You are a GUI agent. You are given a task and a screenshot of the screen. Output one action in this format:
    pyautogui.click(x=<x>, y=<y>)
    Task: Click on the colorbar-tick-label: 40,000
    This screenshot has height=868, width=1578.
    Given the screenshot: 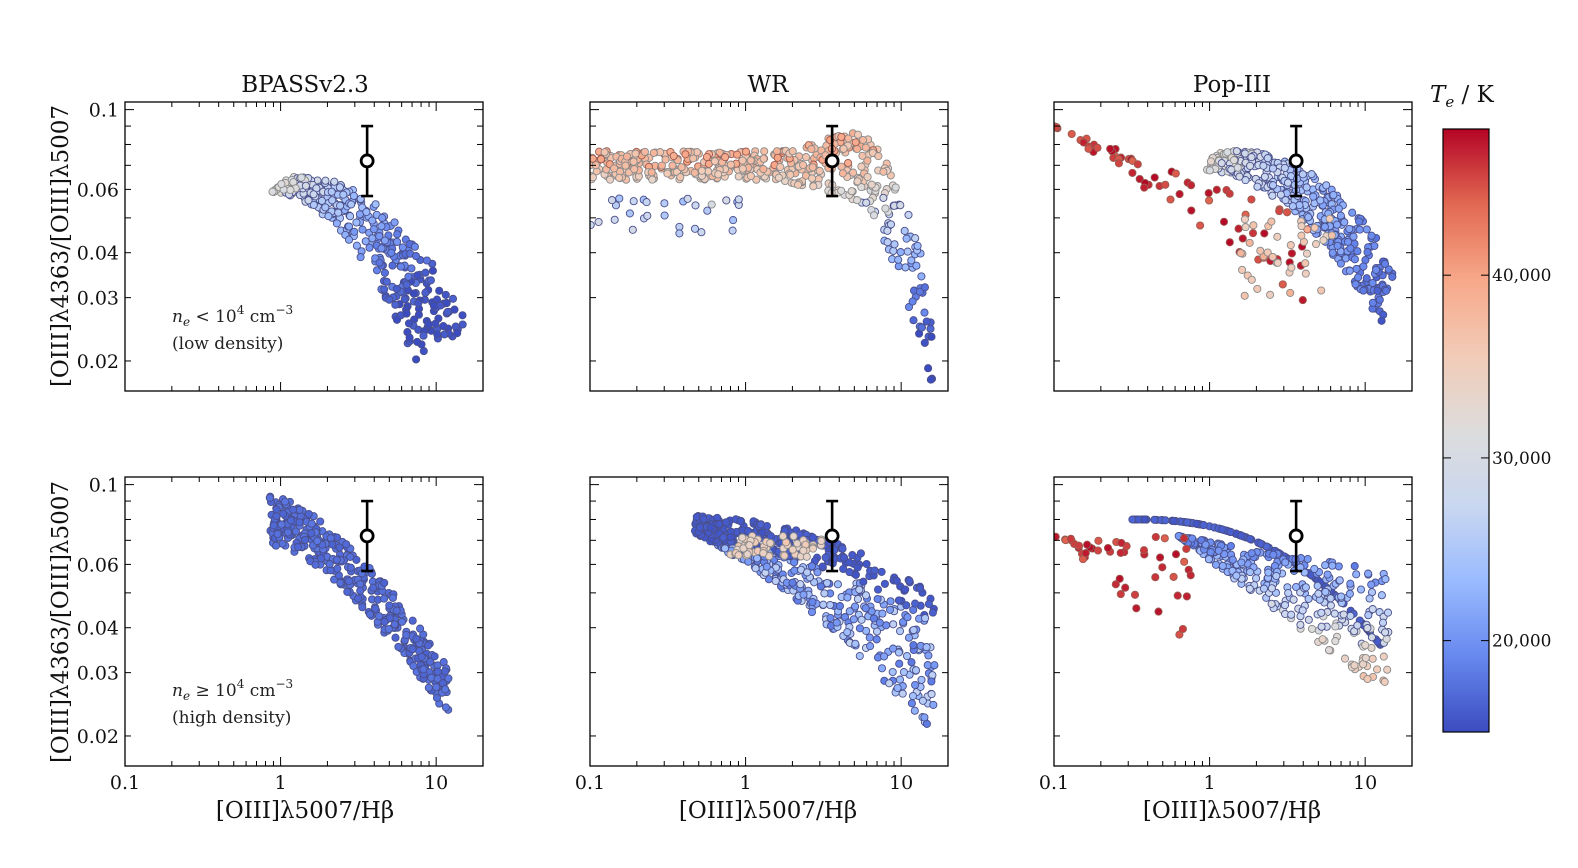 What is the action you would take?
    pyautogui.click(x=1521, y=276)
    